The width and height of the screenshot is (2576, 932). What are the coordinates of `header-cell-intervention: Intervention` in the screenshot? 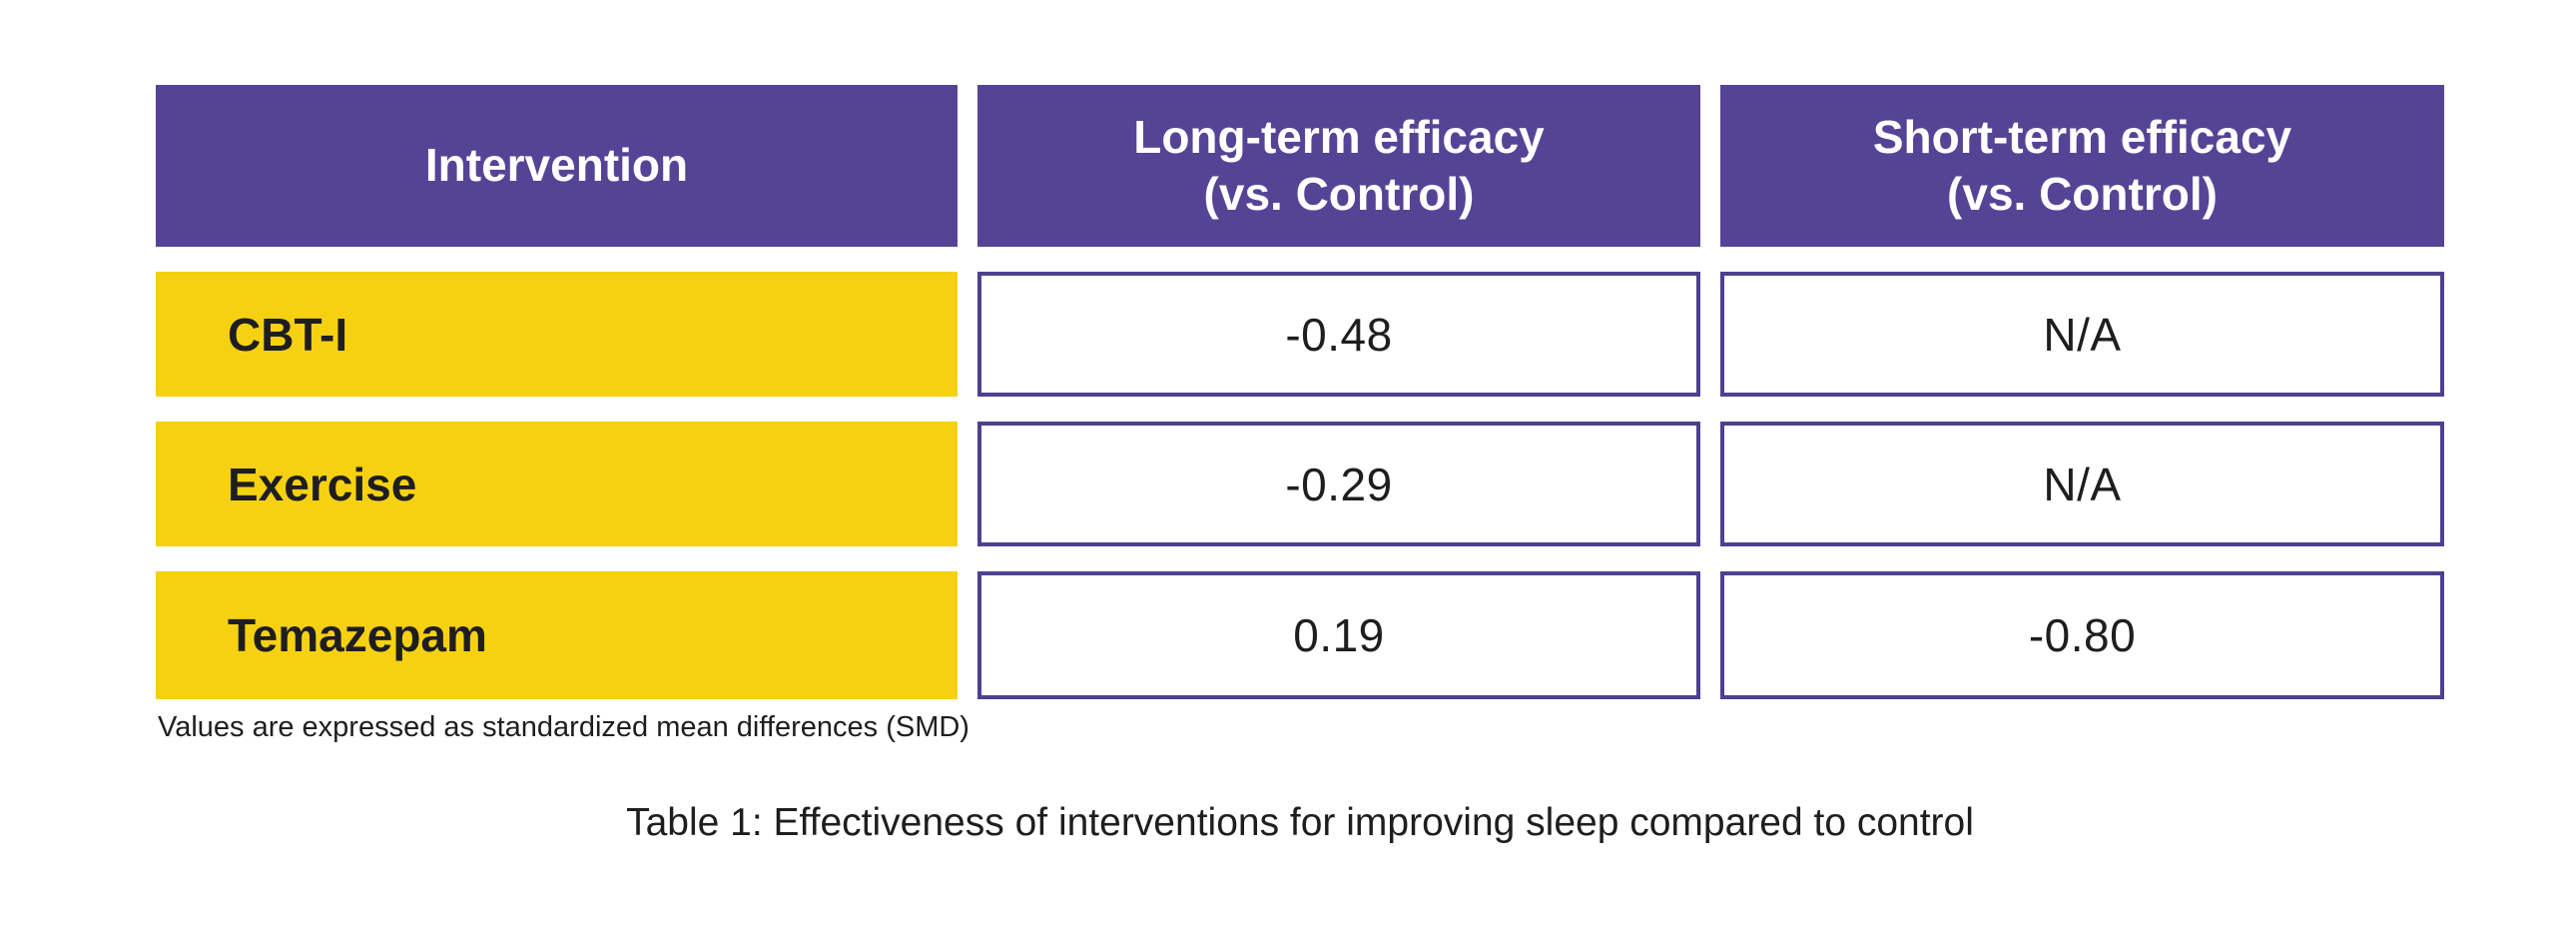 It's located at (557, 166).